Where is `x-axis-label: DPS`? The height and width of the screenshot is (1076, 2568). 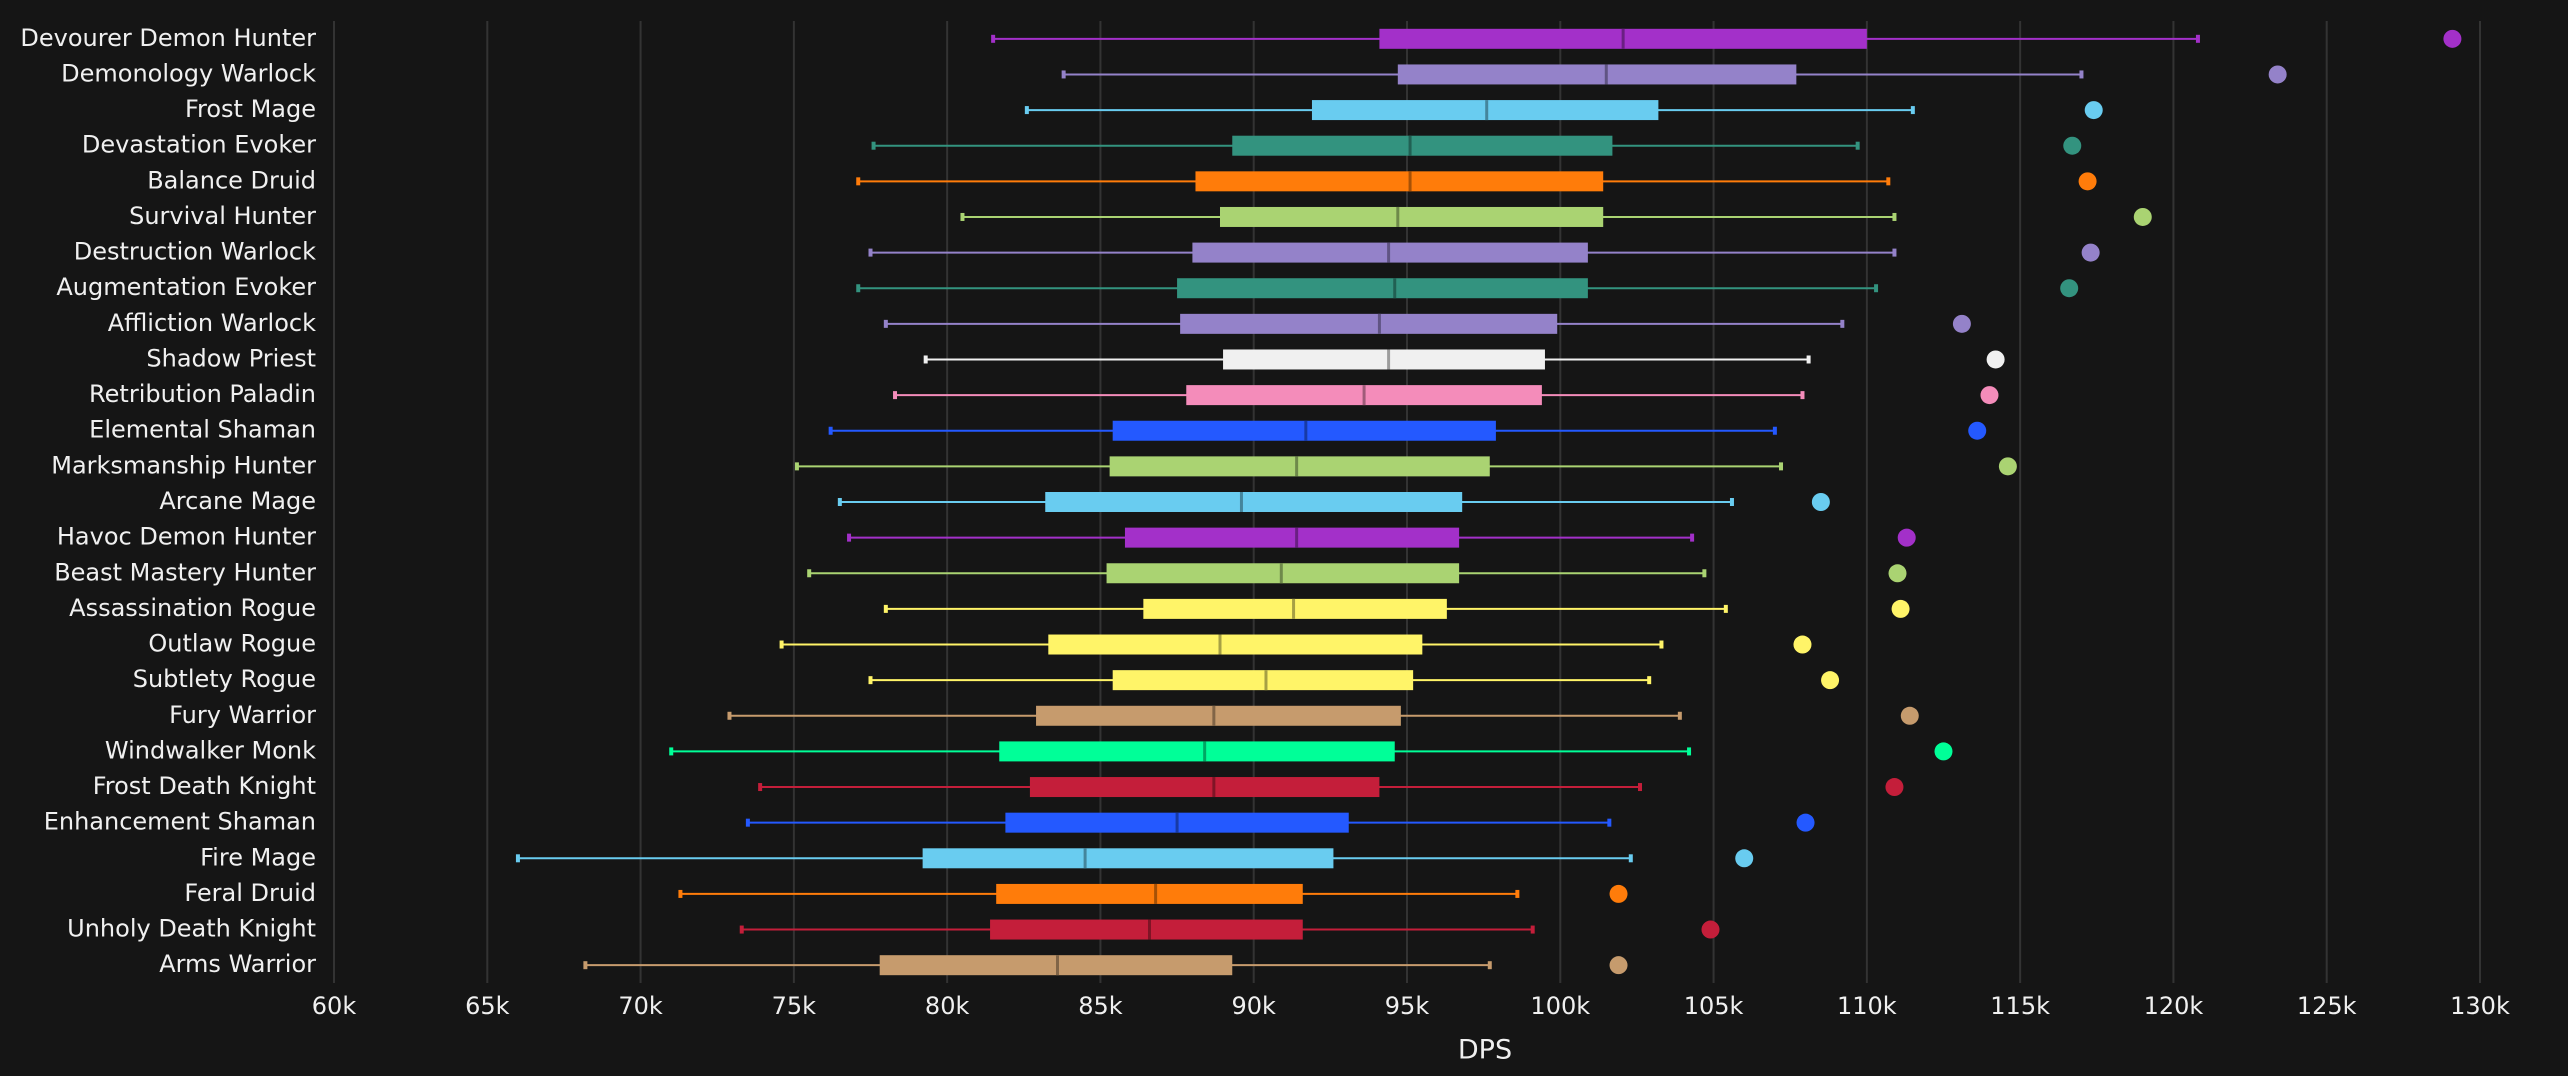
x-axis-label: DPS is located at coordinates (1485, 1050).